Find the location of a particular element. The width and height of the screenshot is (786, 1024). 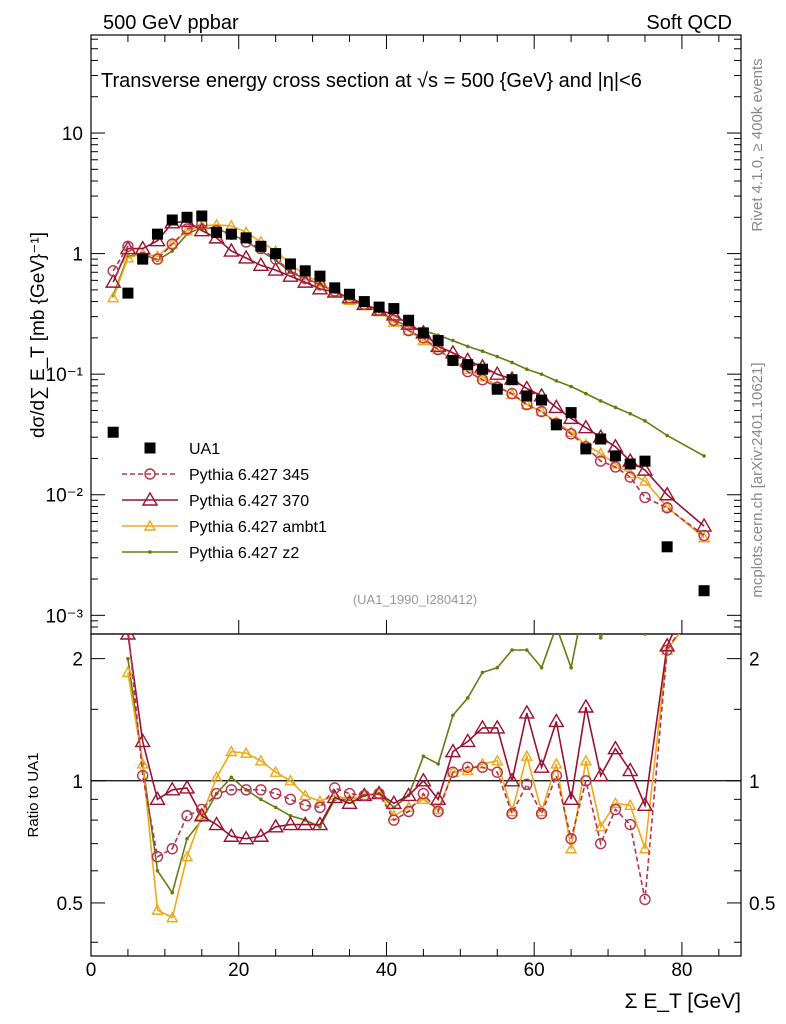

x-tick-label: 20 is located at coordinates (238, 970).